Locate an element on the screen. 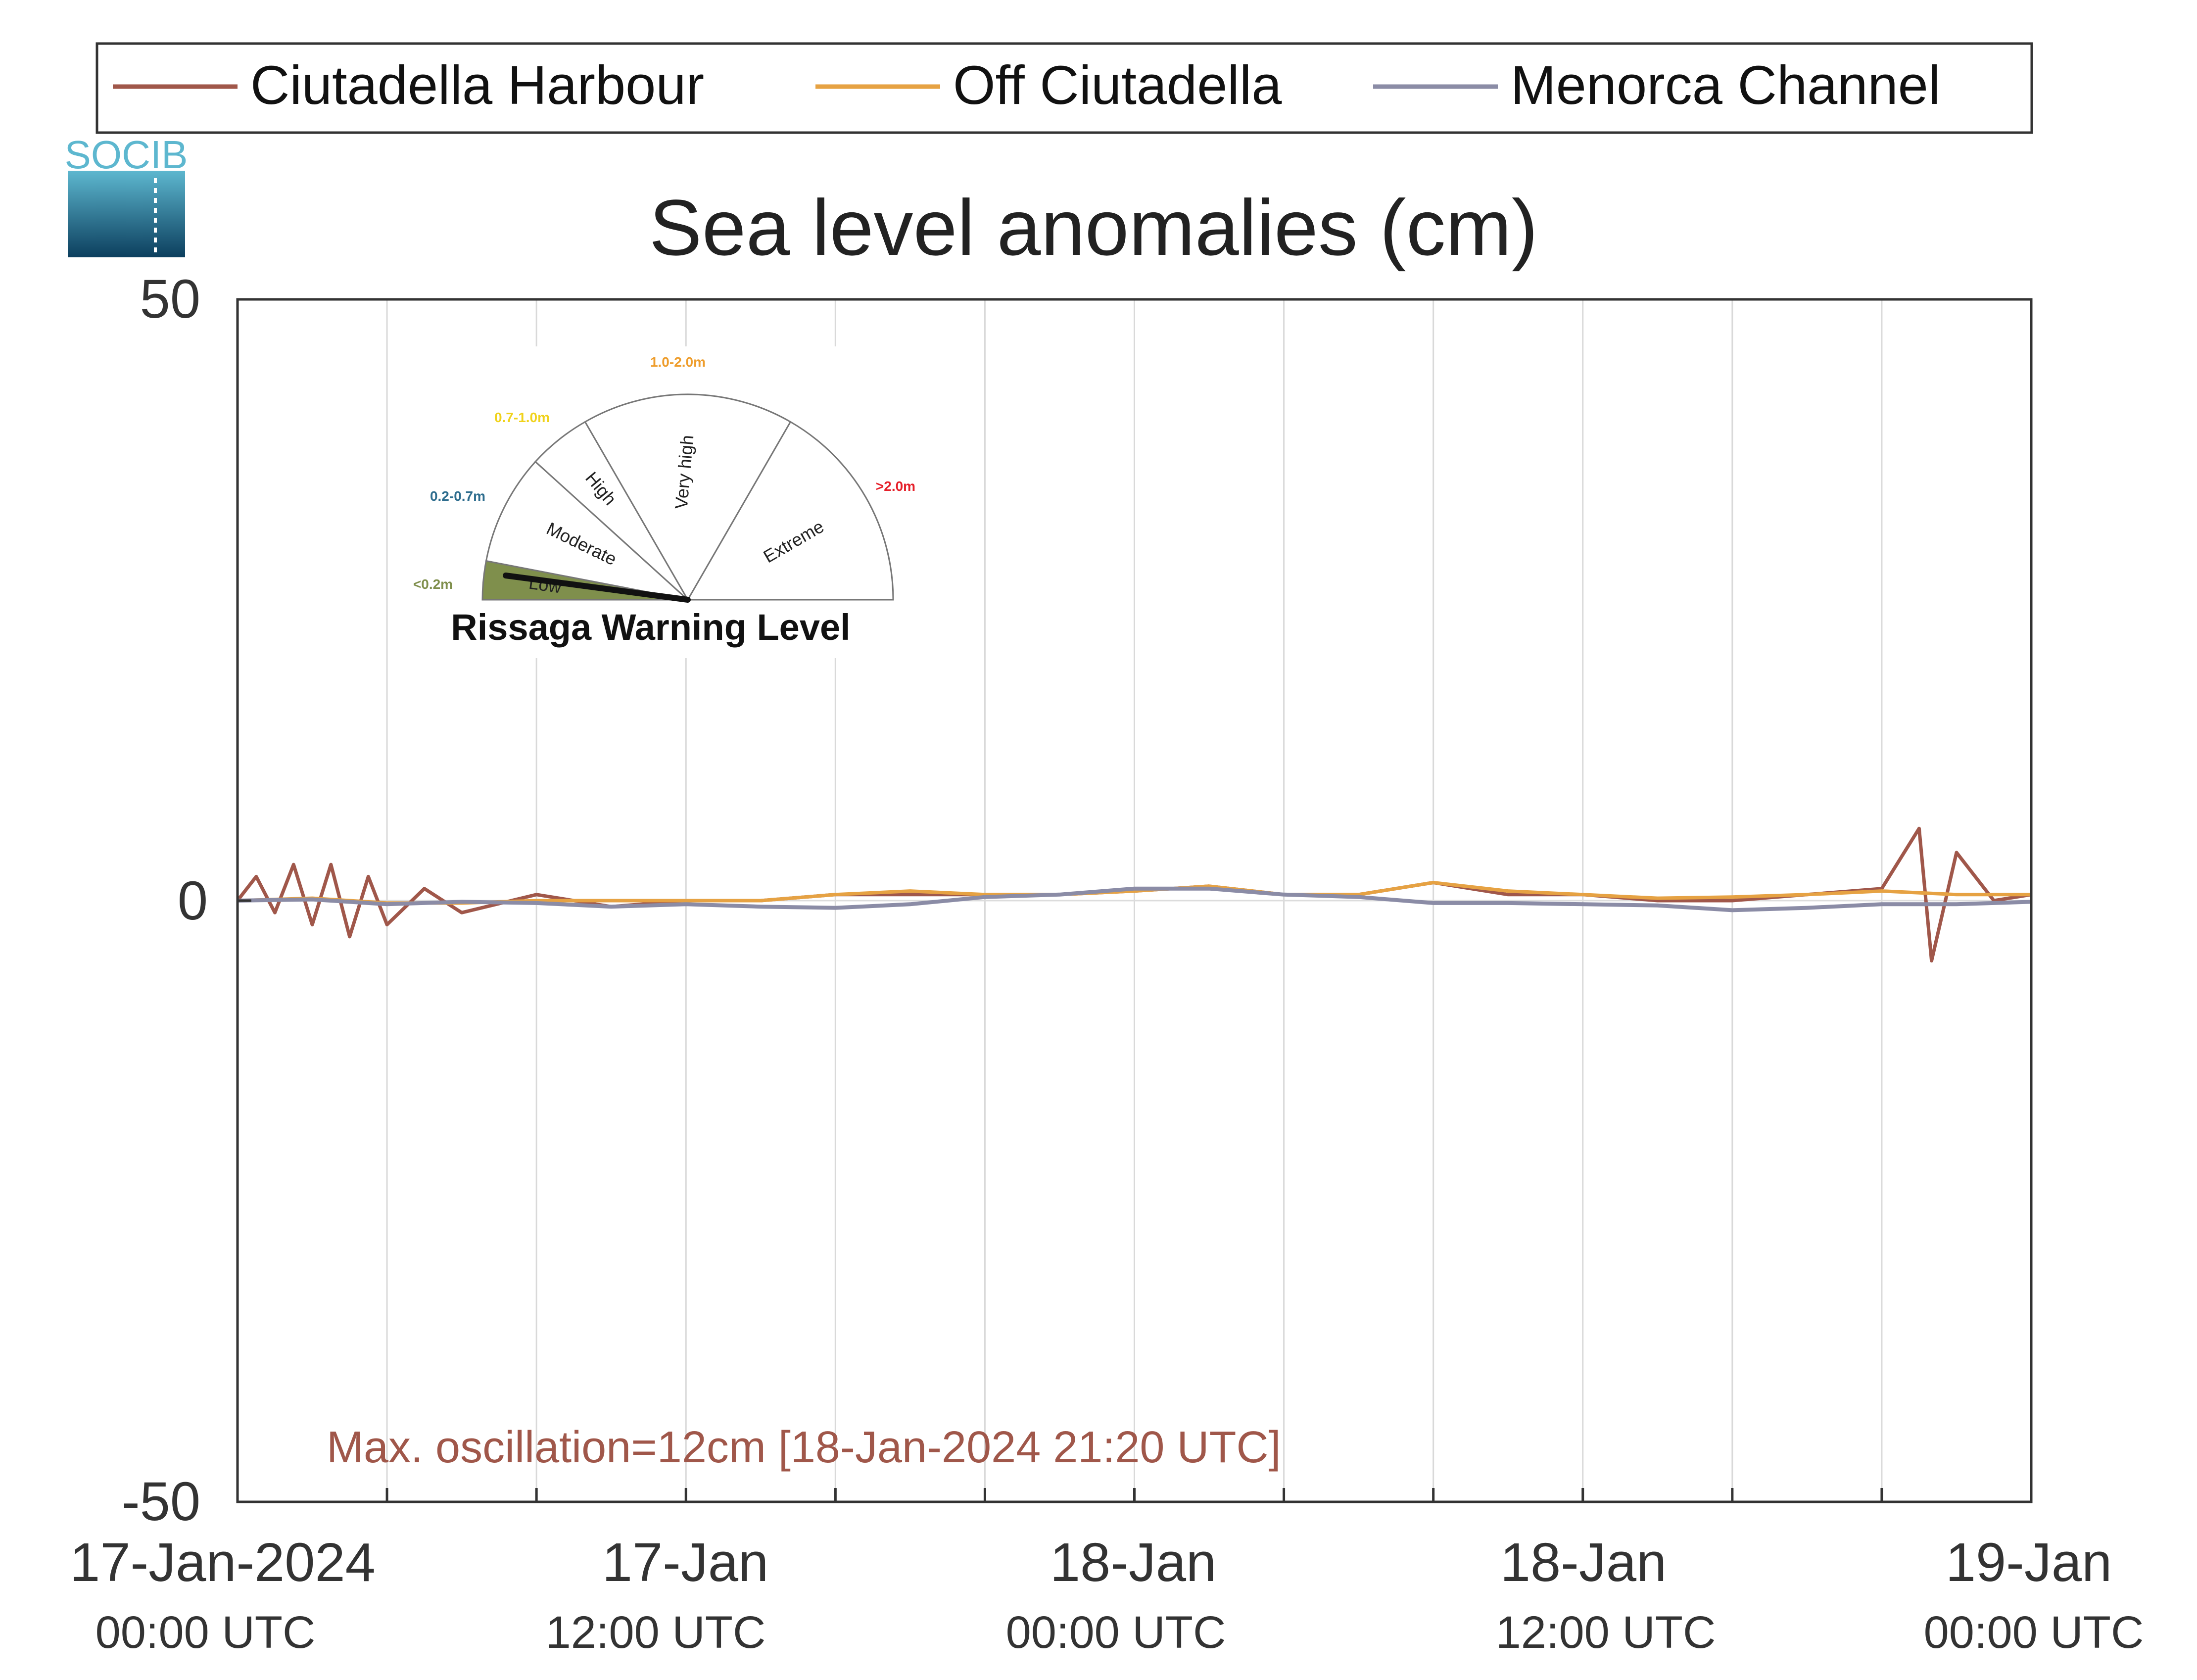 Image resolution: width=2197 pixels, height=1680 pixels. gauge-range-very-high: 1.0-2.0m is located at coordinates (678, 362).